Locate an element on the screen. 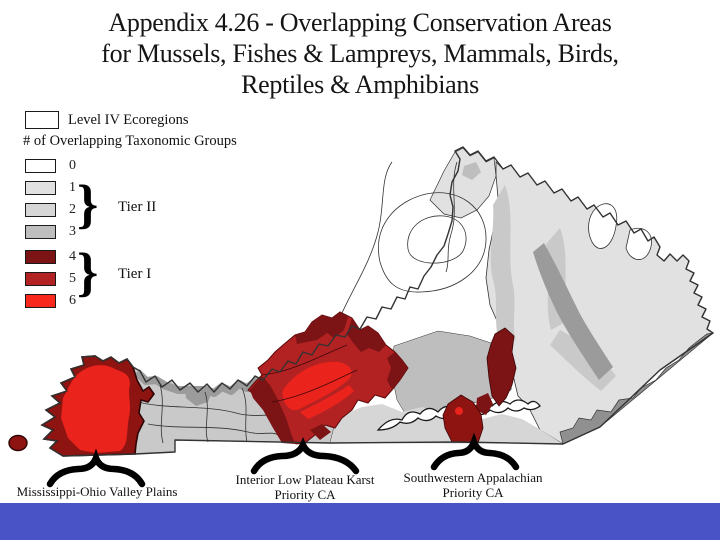 This screenshot has height=540, width=720. southeast-dark-band is located at coordinates (637, 388).